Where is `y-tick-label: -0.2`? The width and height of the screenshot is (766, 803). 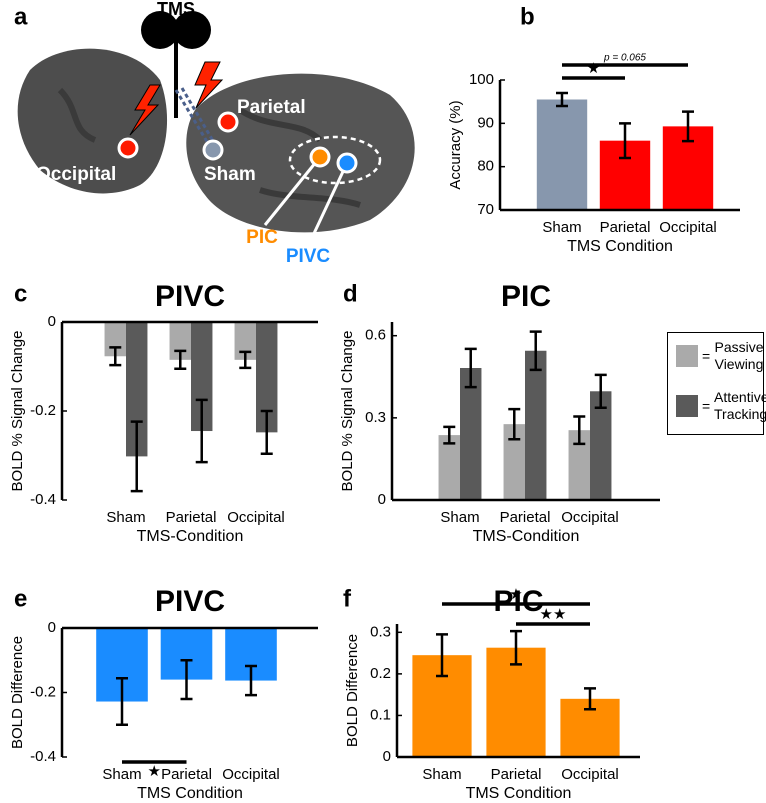
y-tick-label: -0.2 is located at coordinates (43, 410).